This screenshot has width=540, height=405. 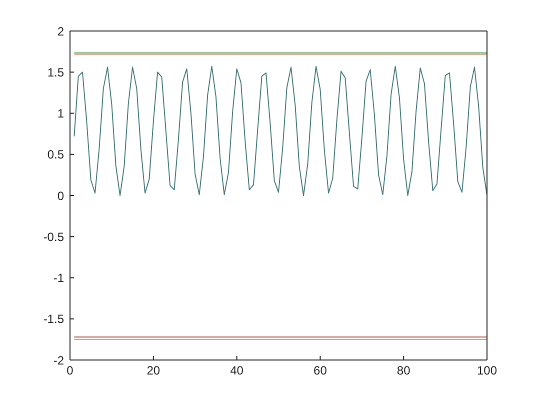 What do you see at coordinates (60, 113) in the screenshot?
I see `y-tick-label: 1` at bounding box center [60, 113].